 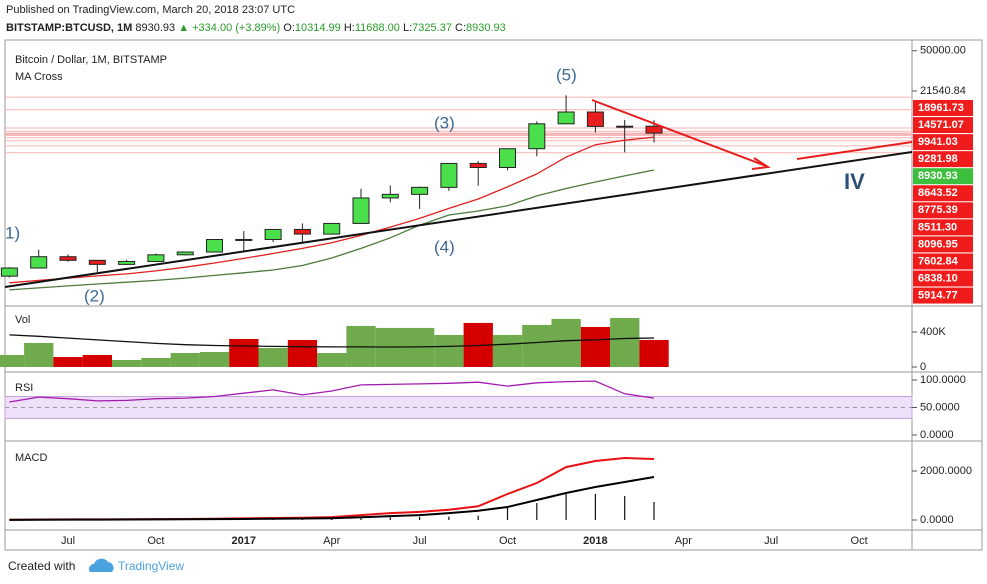 I want to click on ohlc-value: 8930.93, so click(x=486, y=28).